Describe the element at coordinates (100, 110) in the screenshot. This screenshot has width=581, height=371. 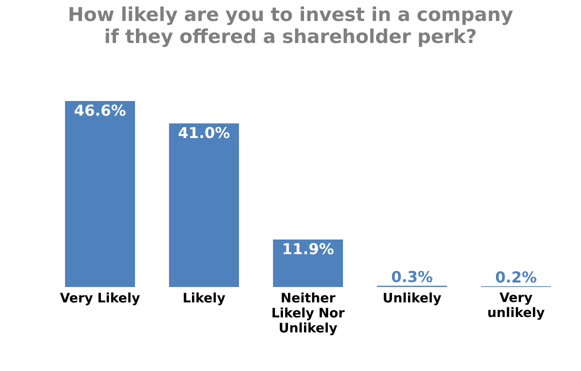
I see `data-label: 46.6%` at that location.